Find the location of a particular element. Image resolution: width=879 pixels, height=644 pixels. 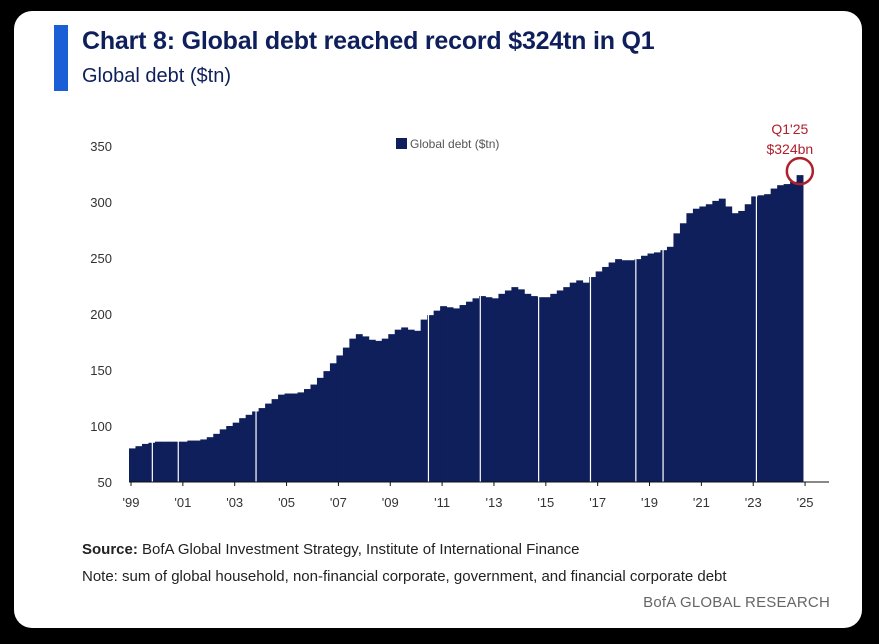

source-label: Source: is located at coordinates (110, 549).